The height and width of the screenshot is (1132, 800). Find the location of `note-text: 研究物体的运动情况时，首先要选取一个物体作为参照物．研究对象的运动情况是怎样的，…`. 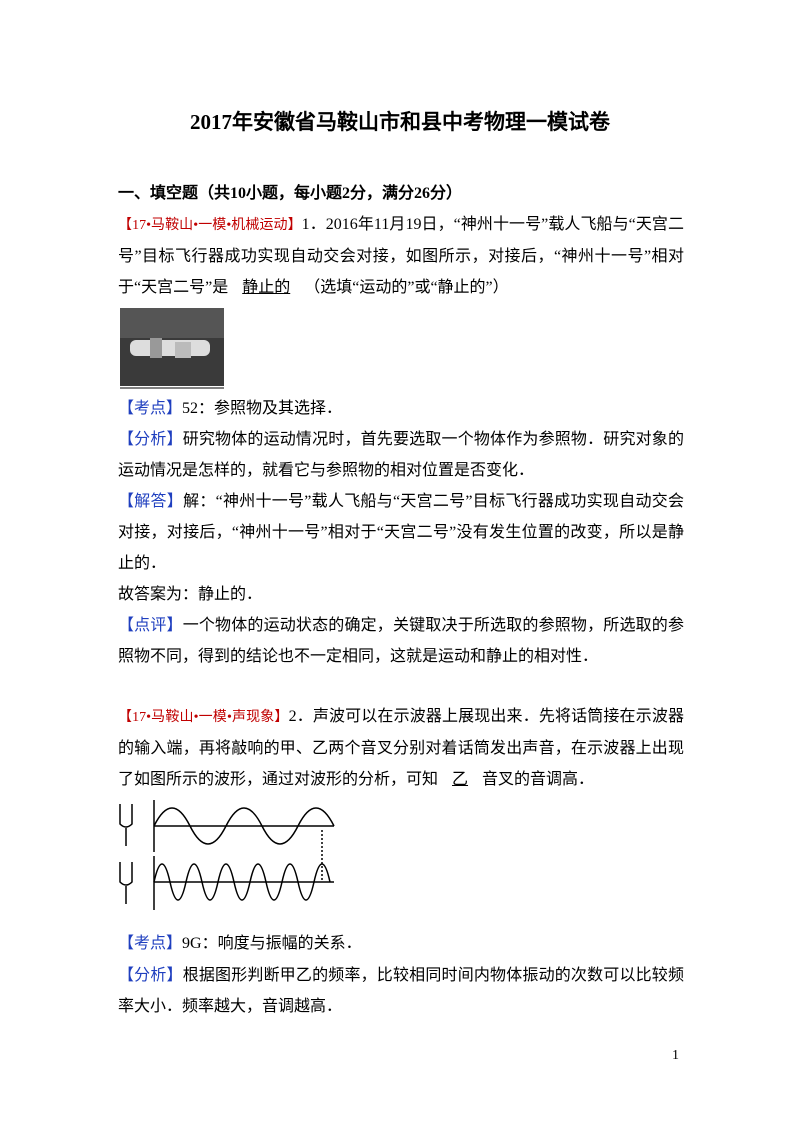

note-text: 研究物体的运动情况时，首先要选取一个物体作为参照物．研究对象的运动情况是怎样的，… is located at coordinates (401, 455).